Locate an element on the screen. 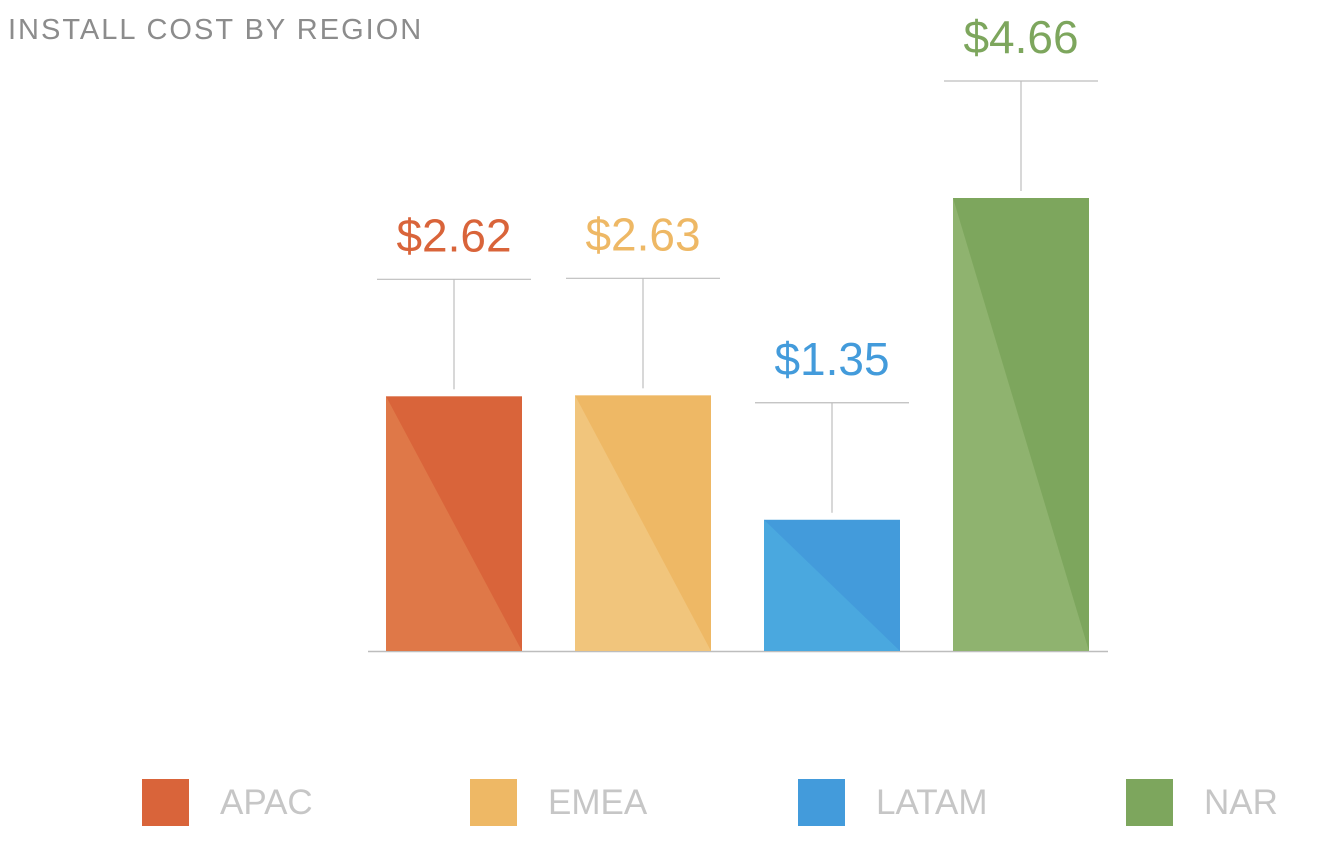 The width and height of the screenshot is (1330, 852). legend-item-emea: EMEA is located at coordinates (558, 802).